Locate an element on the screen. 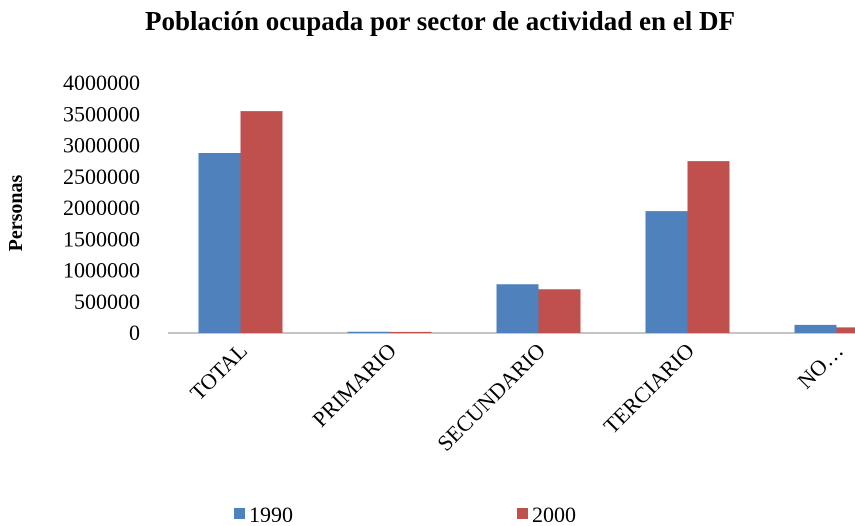  y-tick-label: 3500000 is located at coordinates (101, 113).